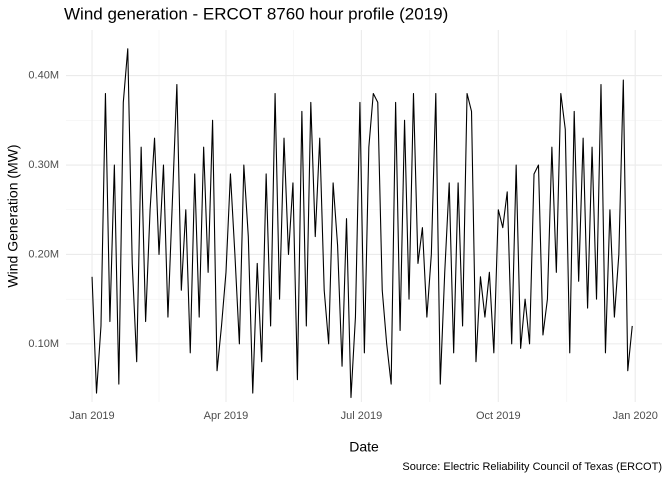 Image resolution: width=672 pixels, height=480 pixels. What do you see at coordinates (364, 447) in the screenshot?
I see `x-axis-title: Date` at bounding box center [364, 447].